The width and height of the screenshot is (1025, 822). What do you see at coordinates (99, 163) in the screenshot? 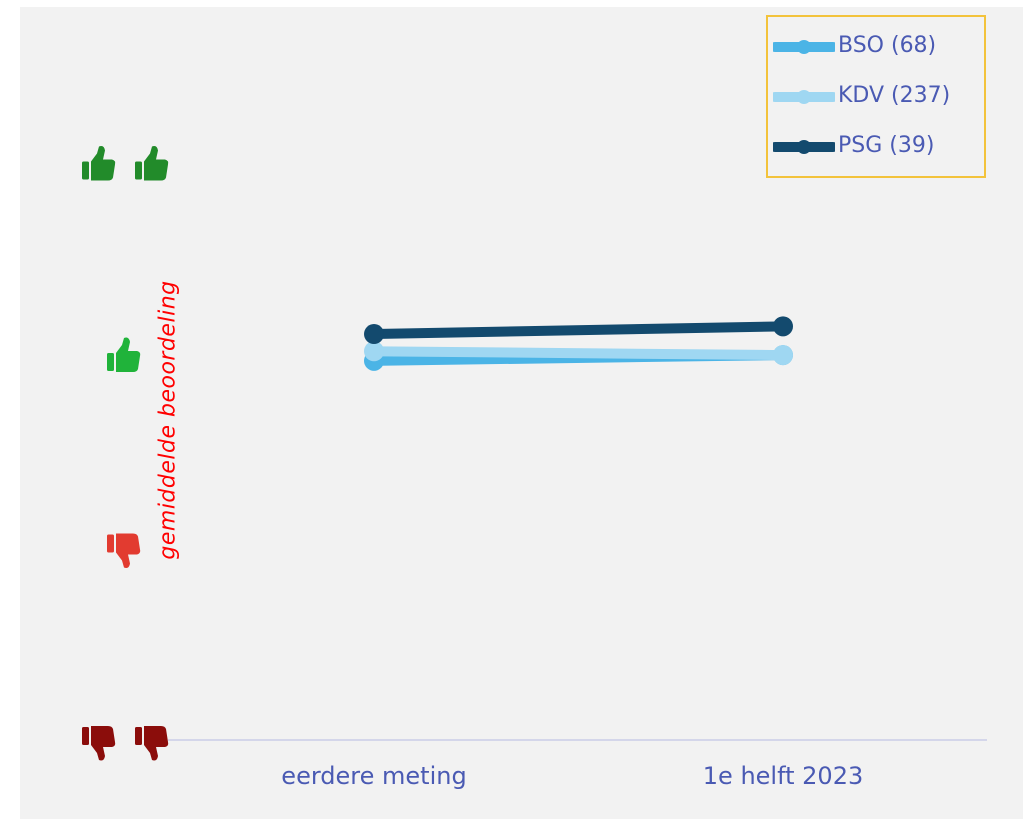
I see `double-thumbs-up-icon-left` at bounding box center [99, 163].